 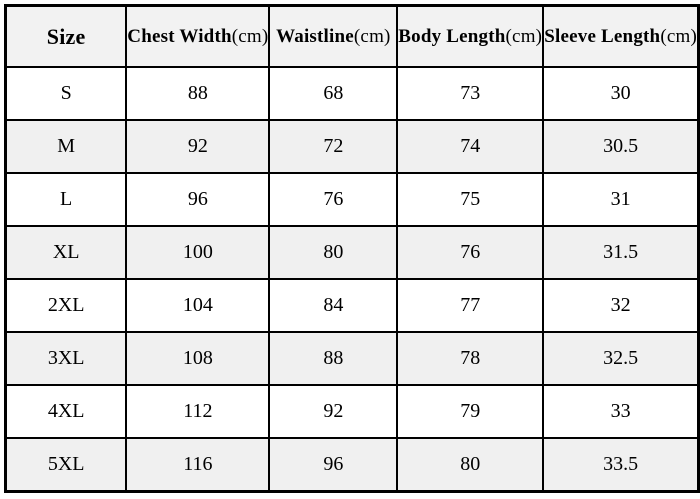 I want to click on table-row: 2XL 104 84 77 32, so click(x=352, y=305).